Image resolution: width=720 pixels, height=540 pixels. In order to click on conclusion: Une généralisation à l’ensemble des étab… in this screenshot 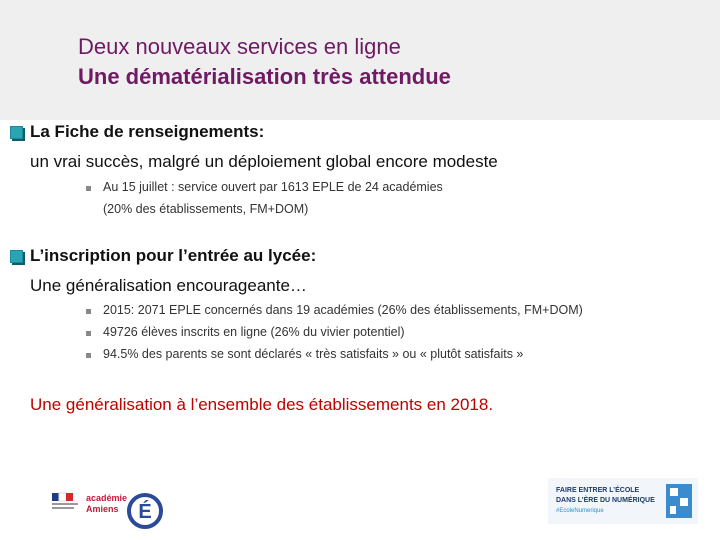, I will do `click(262, 404)`.